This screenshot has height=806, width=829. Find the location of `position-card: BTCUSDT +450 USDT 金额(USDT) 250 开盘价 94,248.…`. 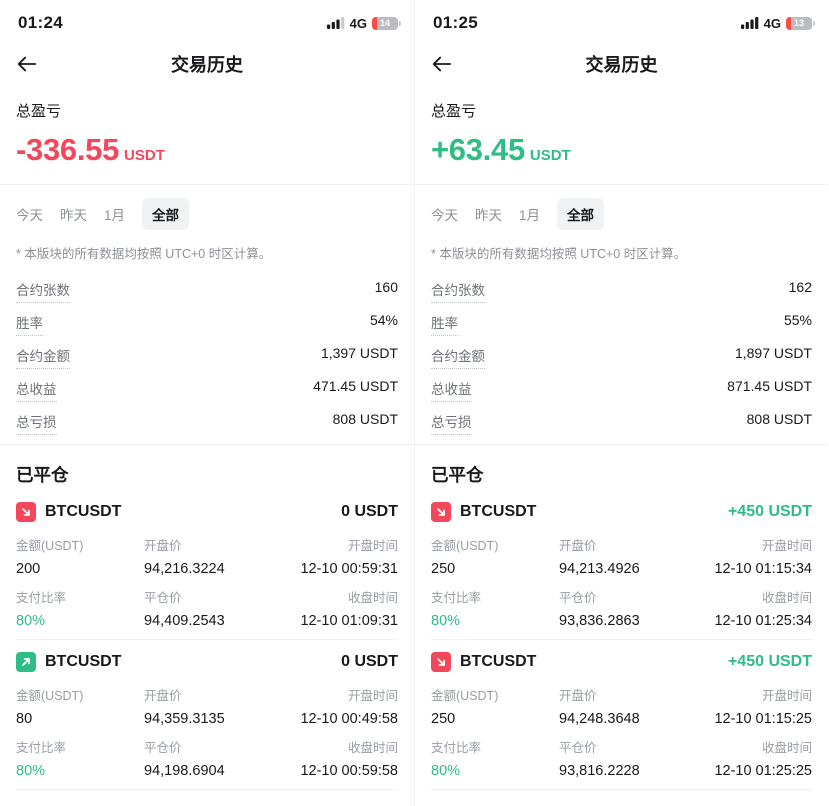

position-card: BTCUSDT +450 USDT 金额(USDT) 250 开盘价 94,248.… is located at coordinates (621, 709).